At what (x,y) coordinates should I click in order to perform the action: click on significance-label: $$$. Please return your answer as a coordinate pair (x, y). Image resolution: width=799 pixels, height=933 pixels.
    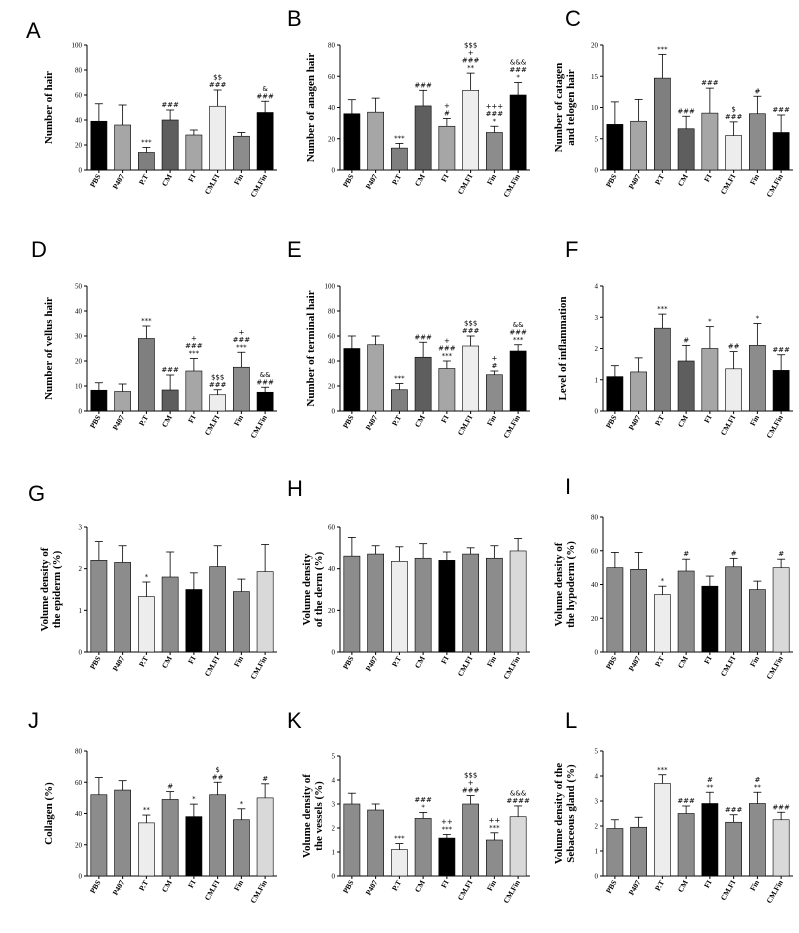
    Looking at the image, I should click on (470, 46).